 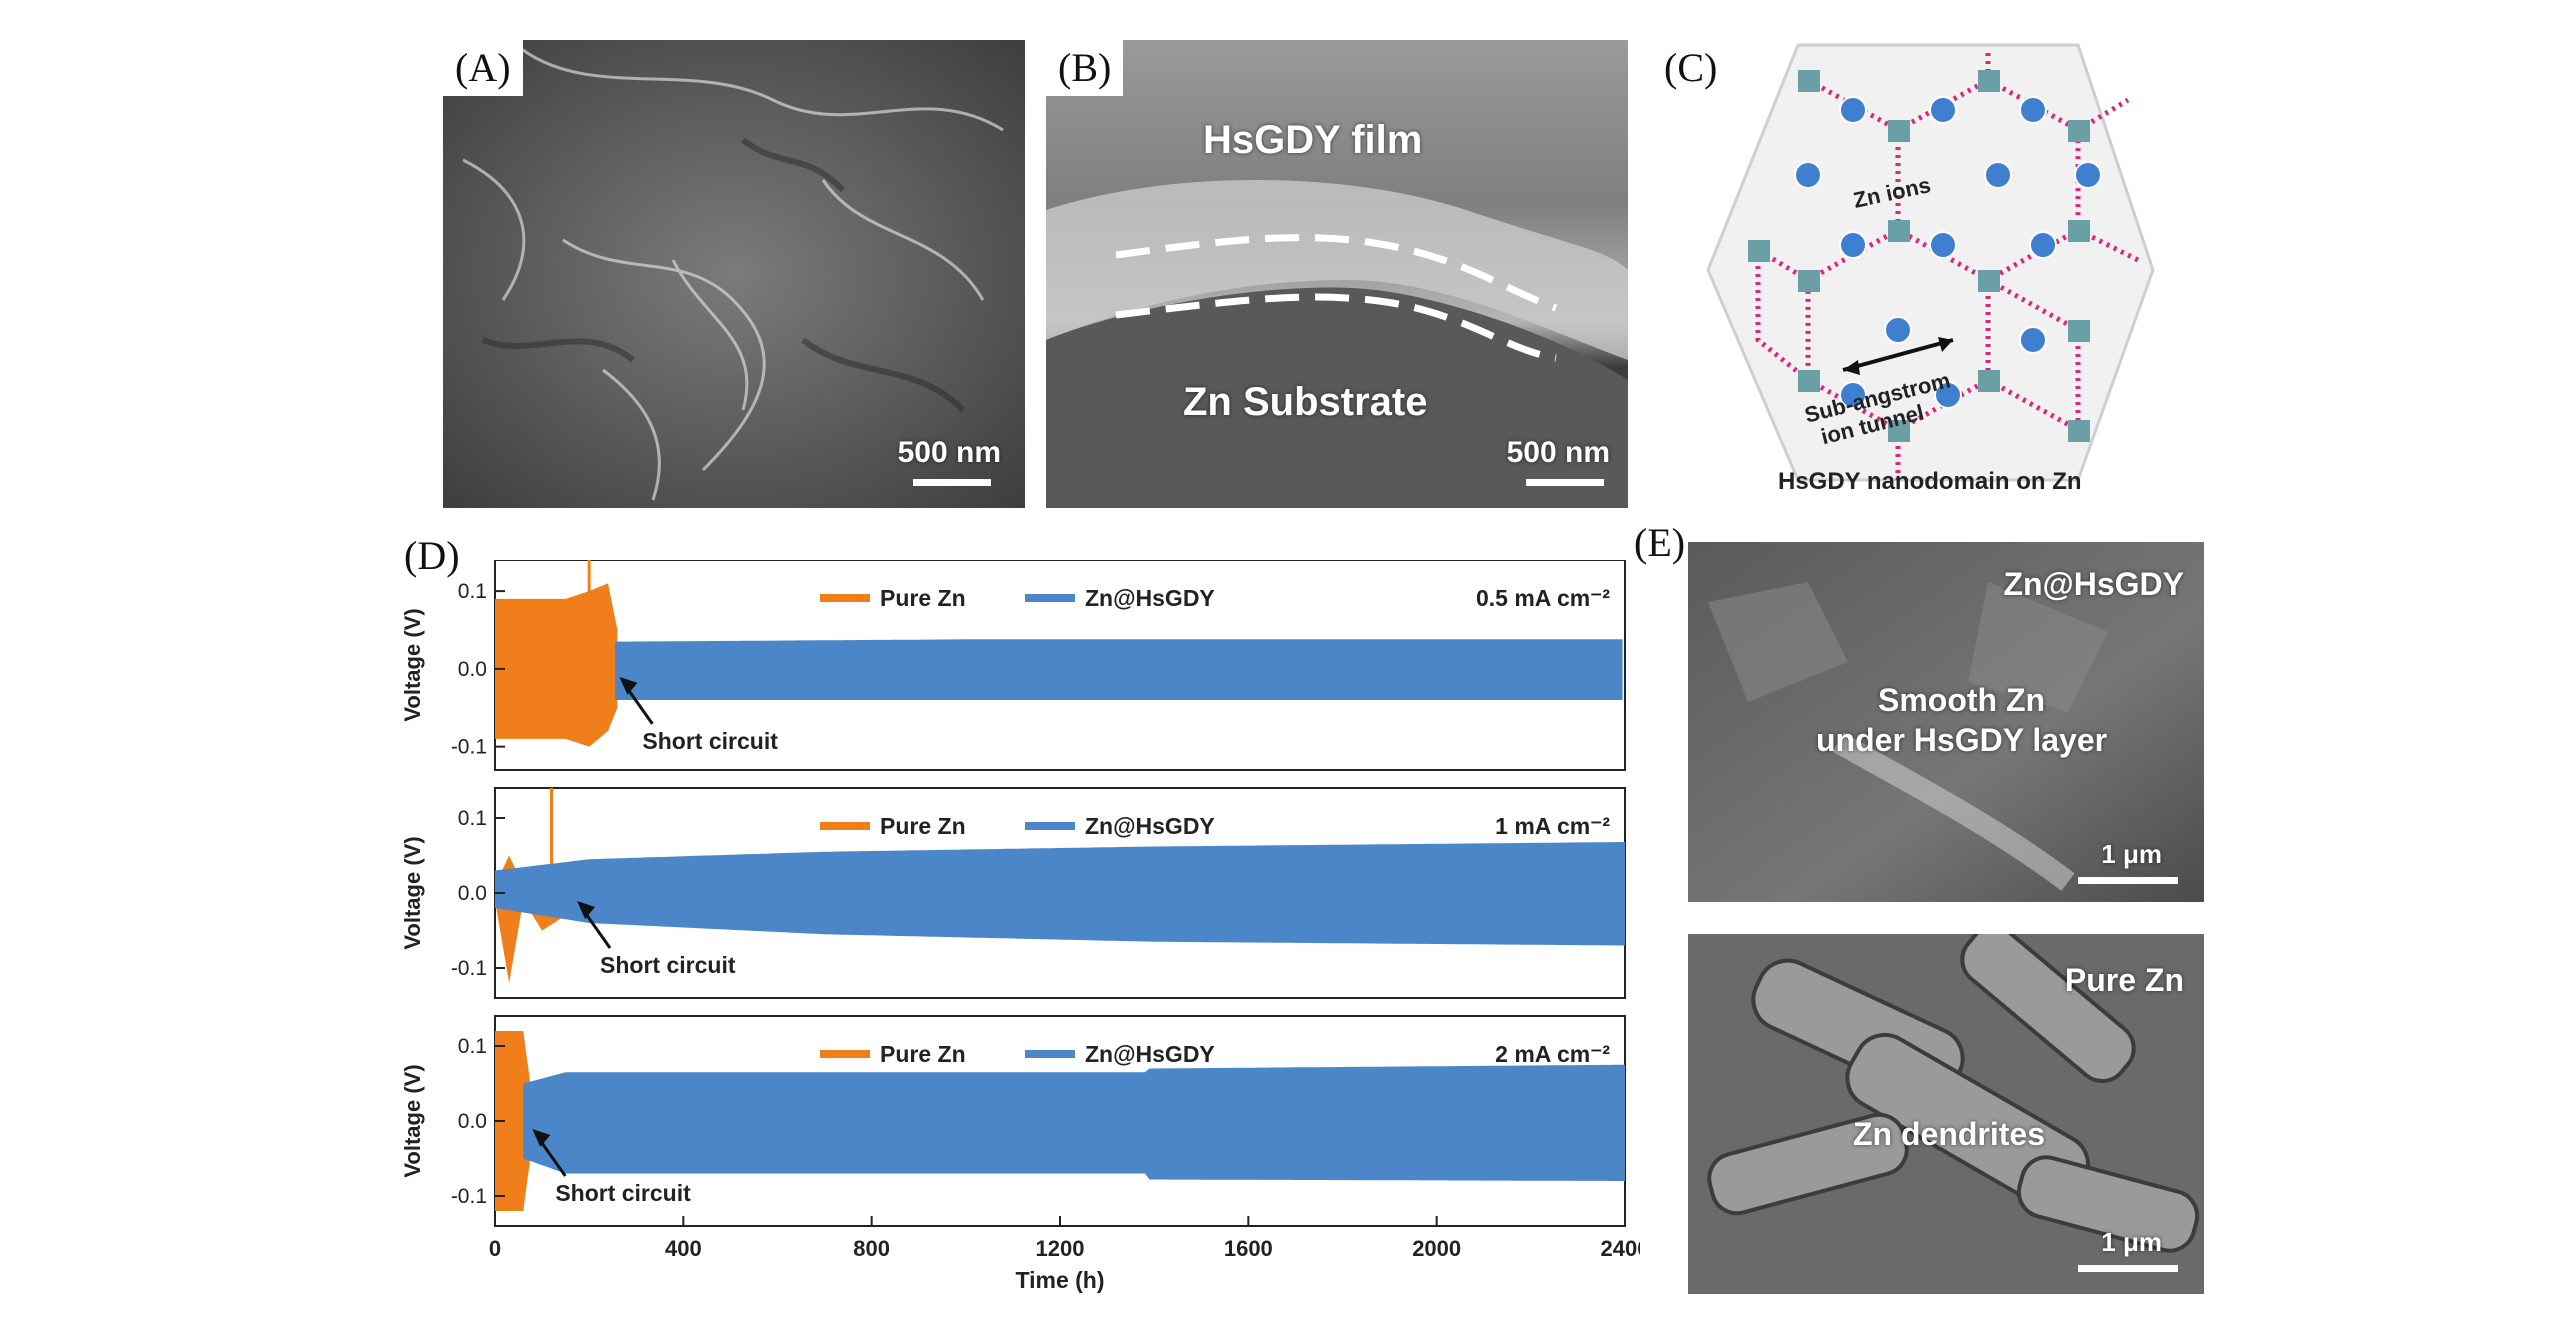 What do you see at coordinates (1085, 68) in the screenshot?
I see `panel-label-b: (B)` at bounding box center [1085, 68].